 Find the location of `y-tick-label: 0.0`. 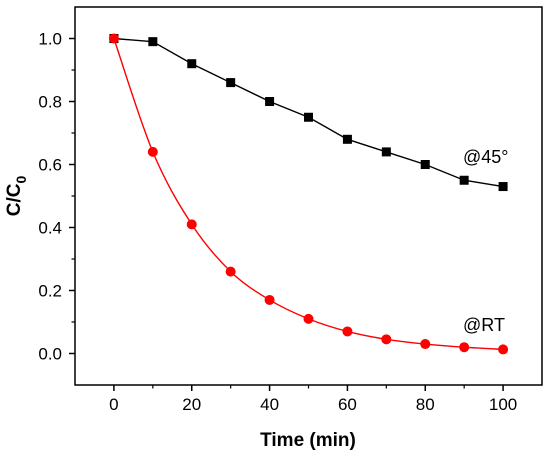

y-tick-label: 0.0 is located at coordinates (50, 354).